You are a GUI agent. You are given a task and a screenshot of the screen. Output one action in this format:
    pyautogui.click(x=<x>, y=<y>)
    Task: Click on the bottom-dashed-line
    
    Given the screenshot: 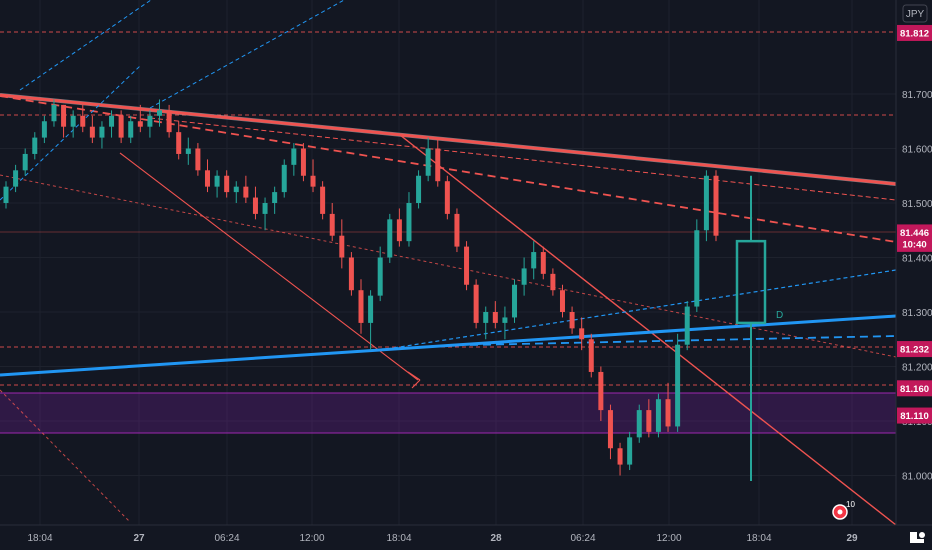 What is the action you would take?
    pyautogui.click(x=65, y=456)
    